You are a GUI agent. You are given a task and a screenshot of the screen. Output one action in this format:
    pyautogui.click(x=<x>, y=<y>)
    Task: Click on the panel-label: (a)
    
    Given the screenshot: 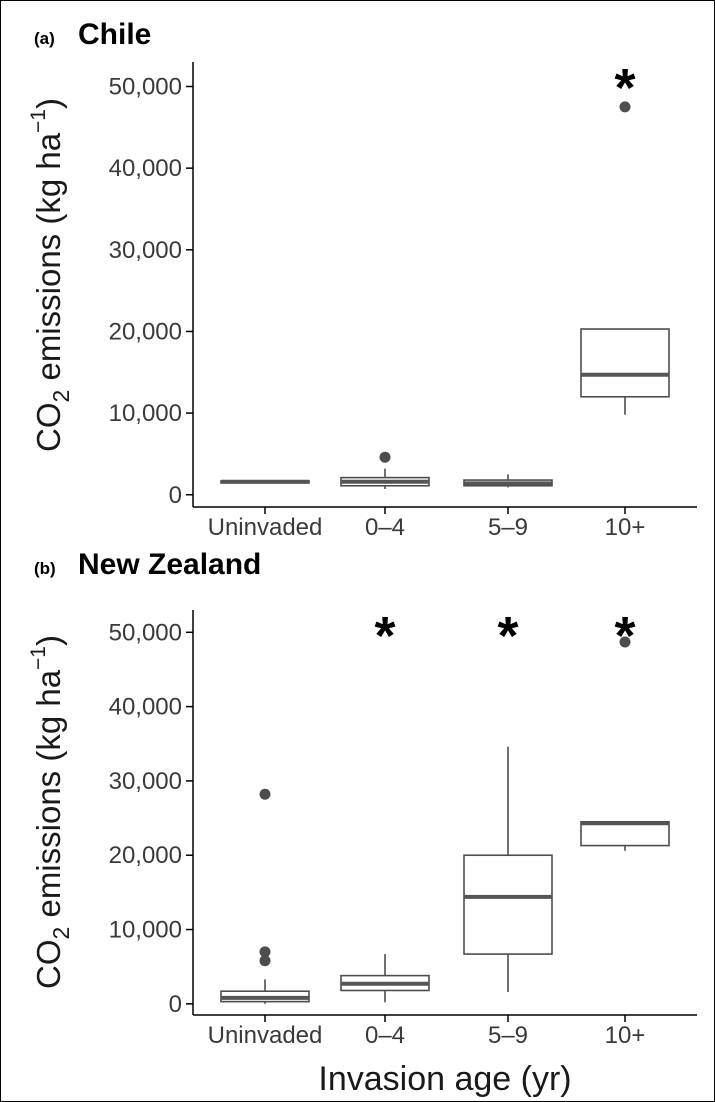 What is the action you would take?
    pyautogui.click(x=44, y=38)
    